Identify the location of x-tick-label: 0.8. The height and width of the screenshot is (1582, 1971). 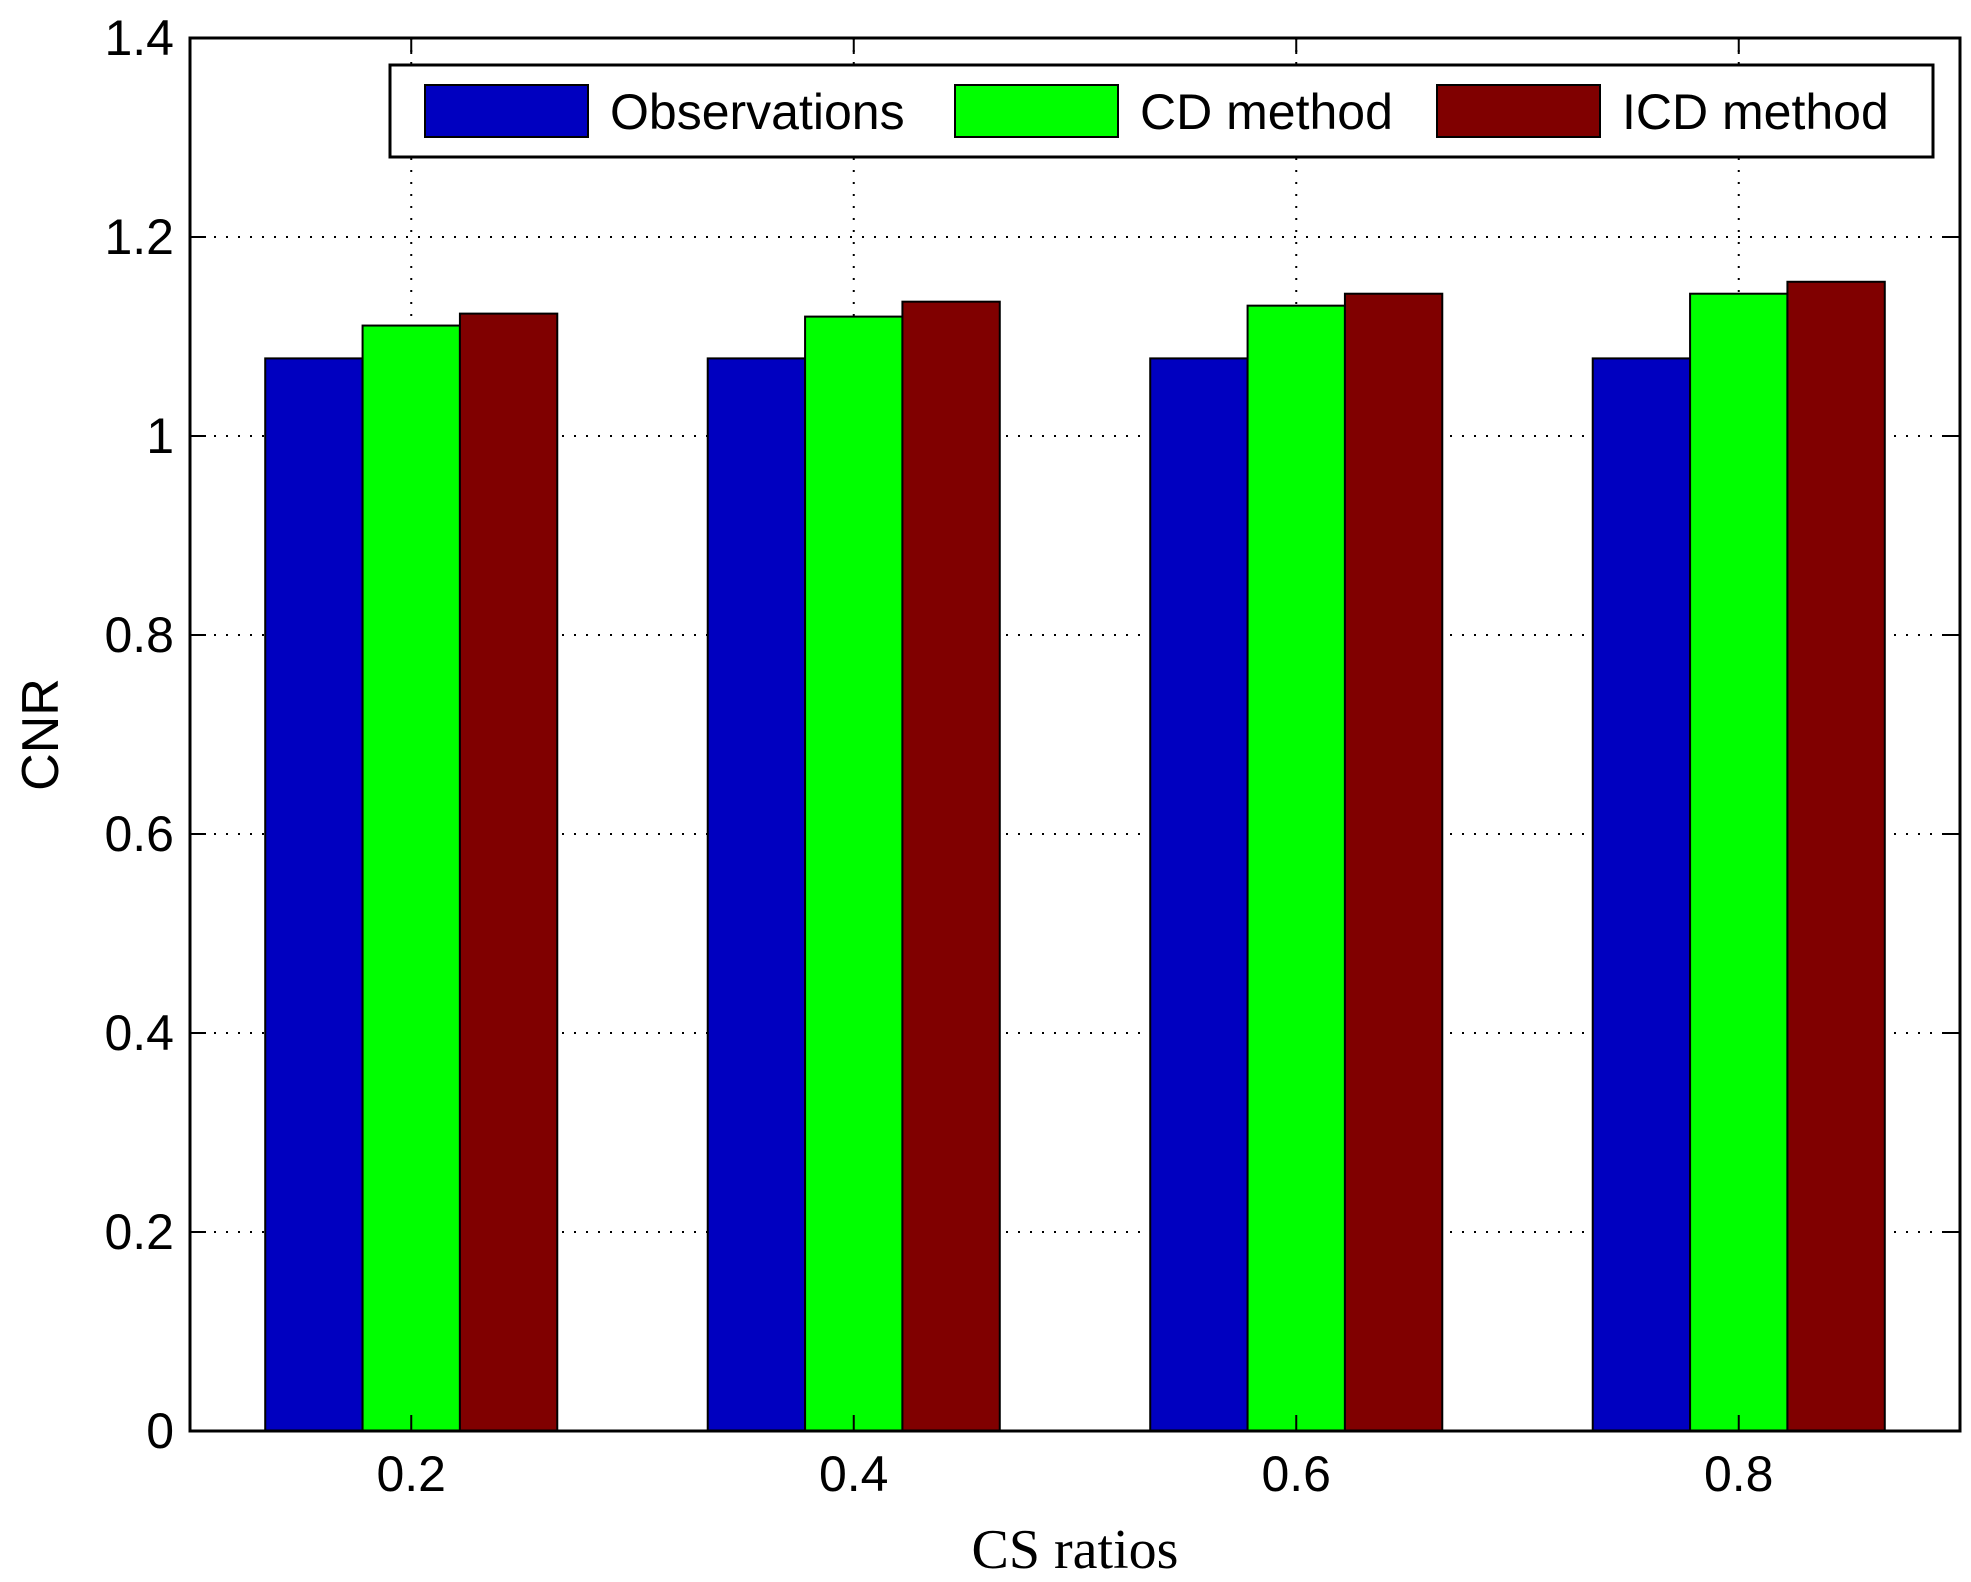
(1739, 1474).